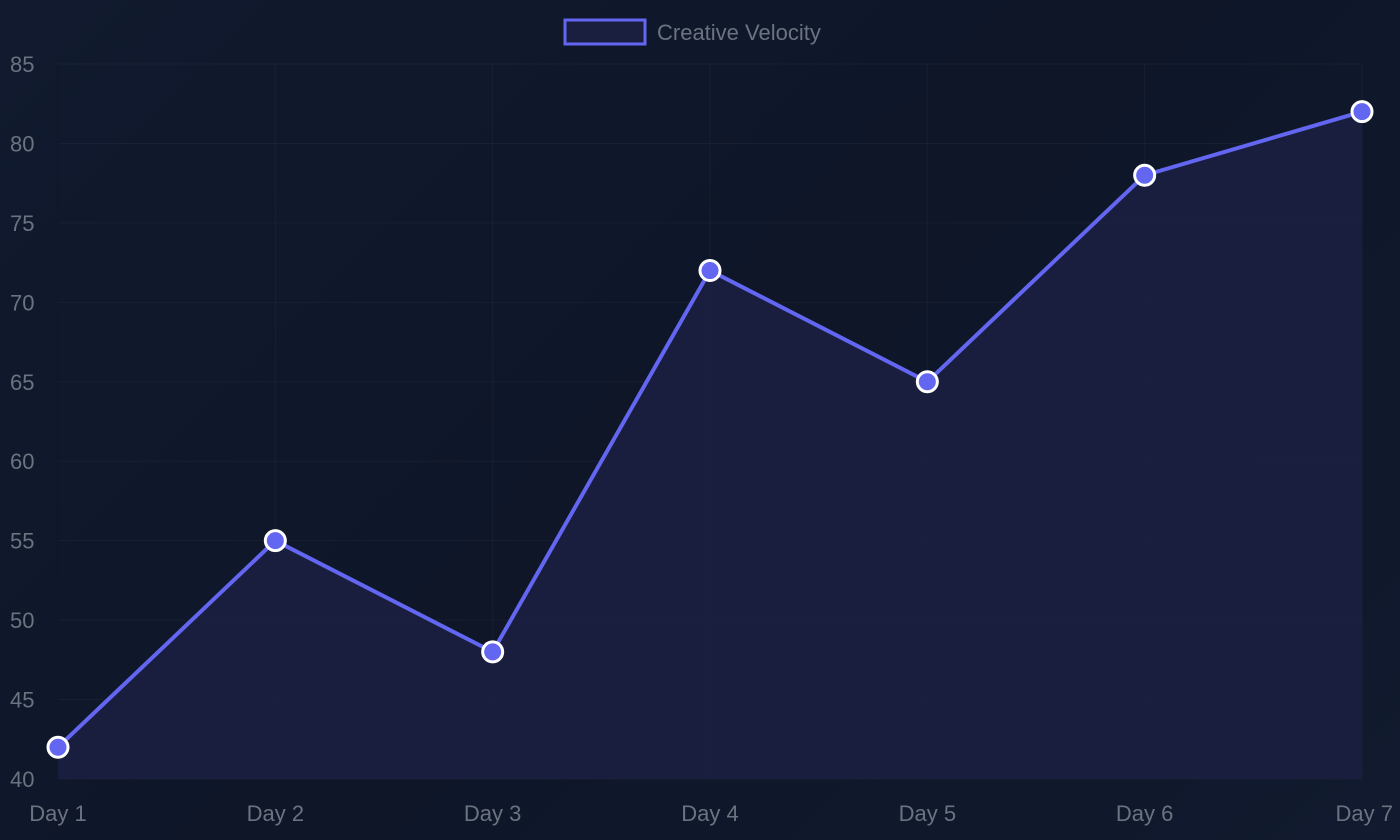 The image size is (1400, 840). What do you see at coordinates (22, 382) in the screenshot?
I see `y-tick-label: 65` at bounding box center [22, 382].